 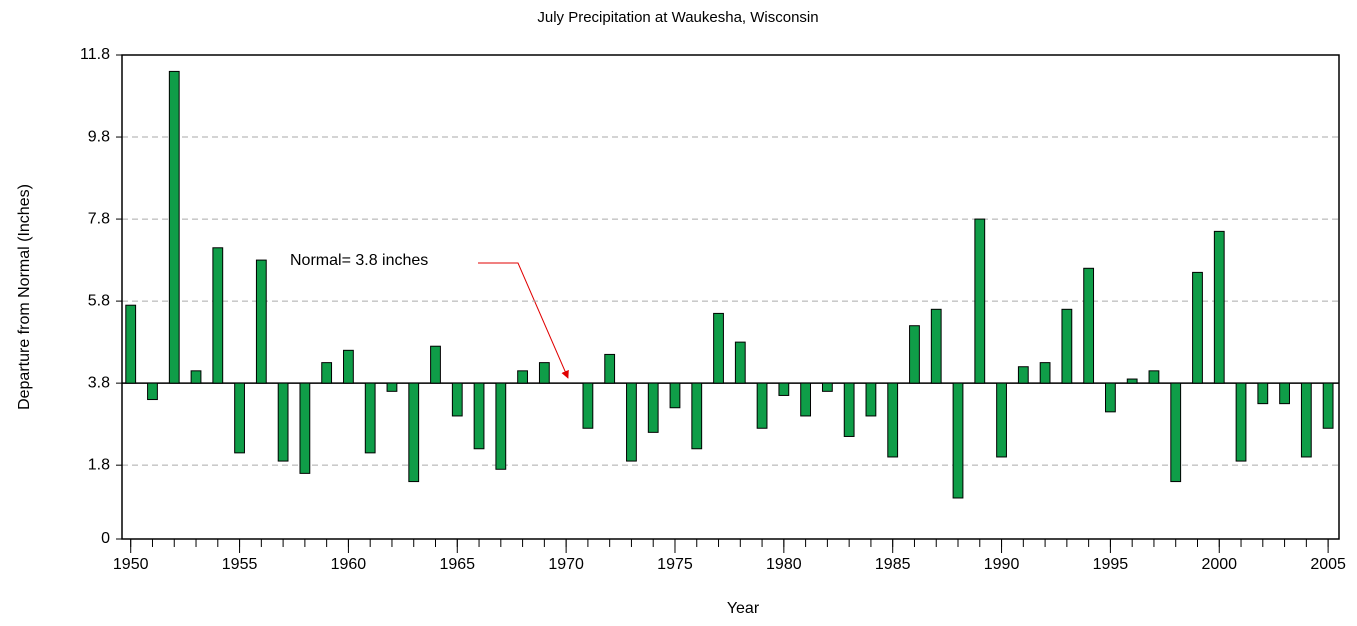 What do you see at coordinates (349, 564) in the screenshot?
I see `x-tick-label: 1960` at bounding box center [349, 564].